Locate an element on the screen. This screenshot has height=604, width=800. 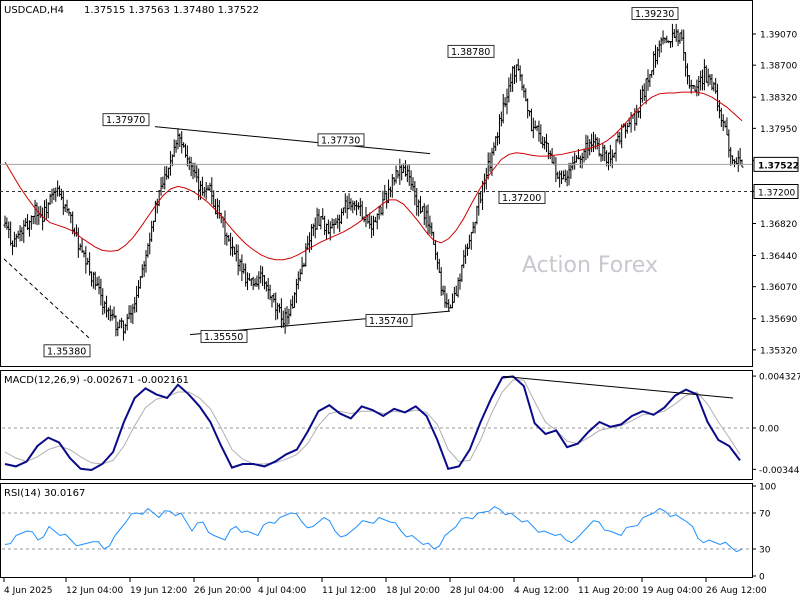
price-annotation-label: 1.37730 is located at coordinates (340, 140).